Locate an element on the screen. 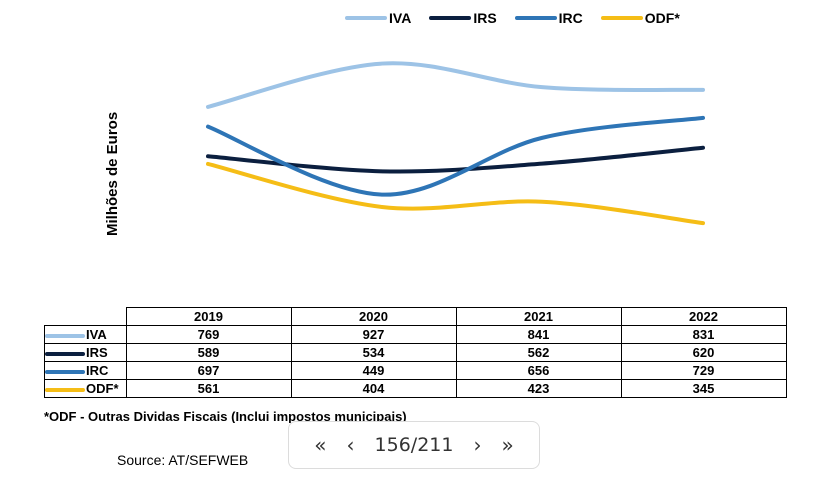 The width and height of the screenshot is (820, 481). table-cell: 697 is located at coordinates (208, 370).